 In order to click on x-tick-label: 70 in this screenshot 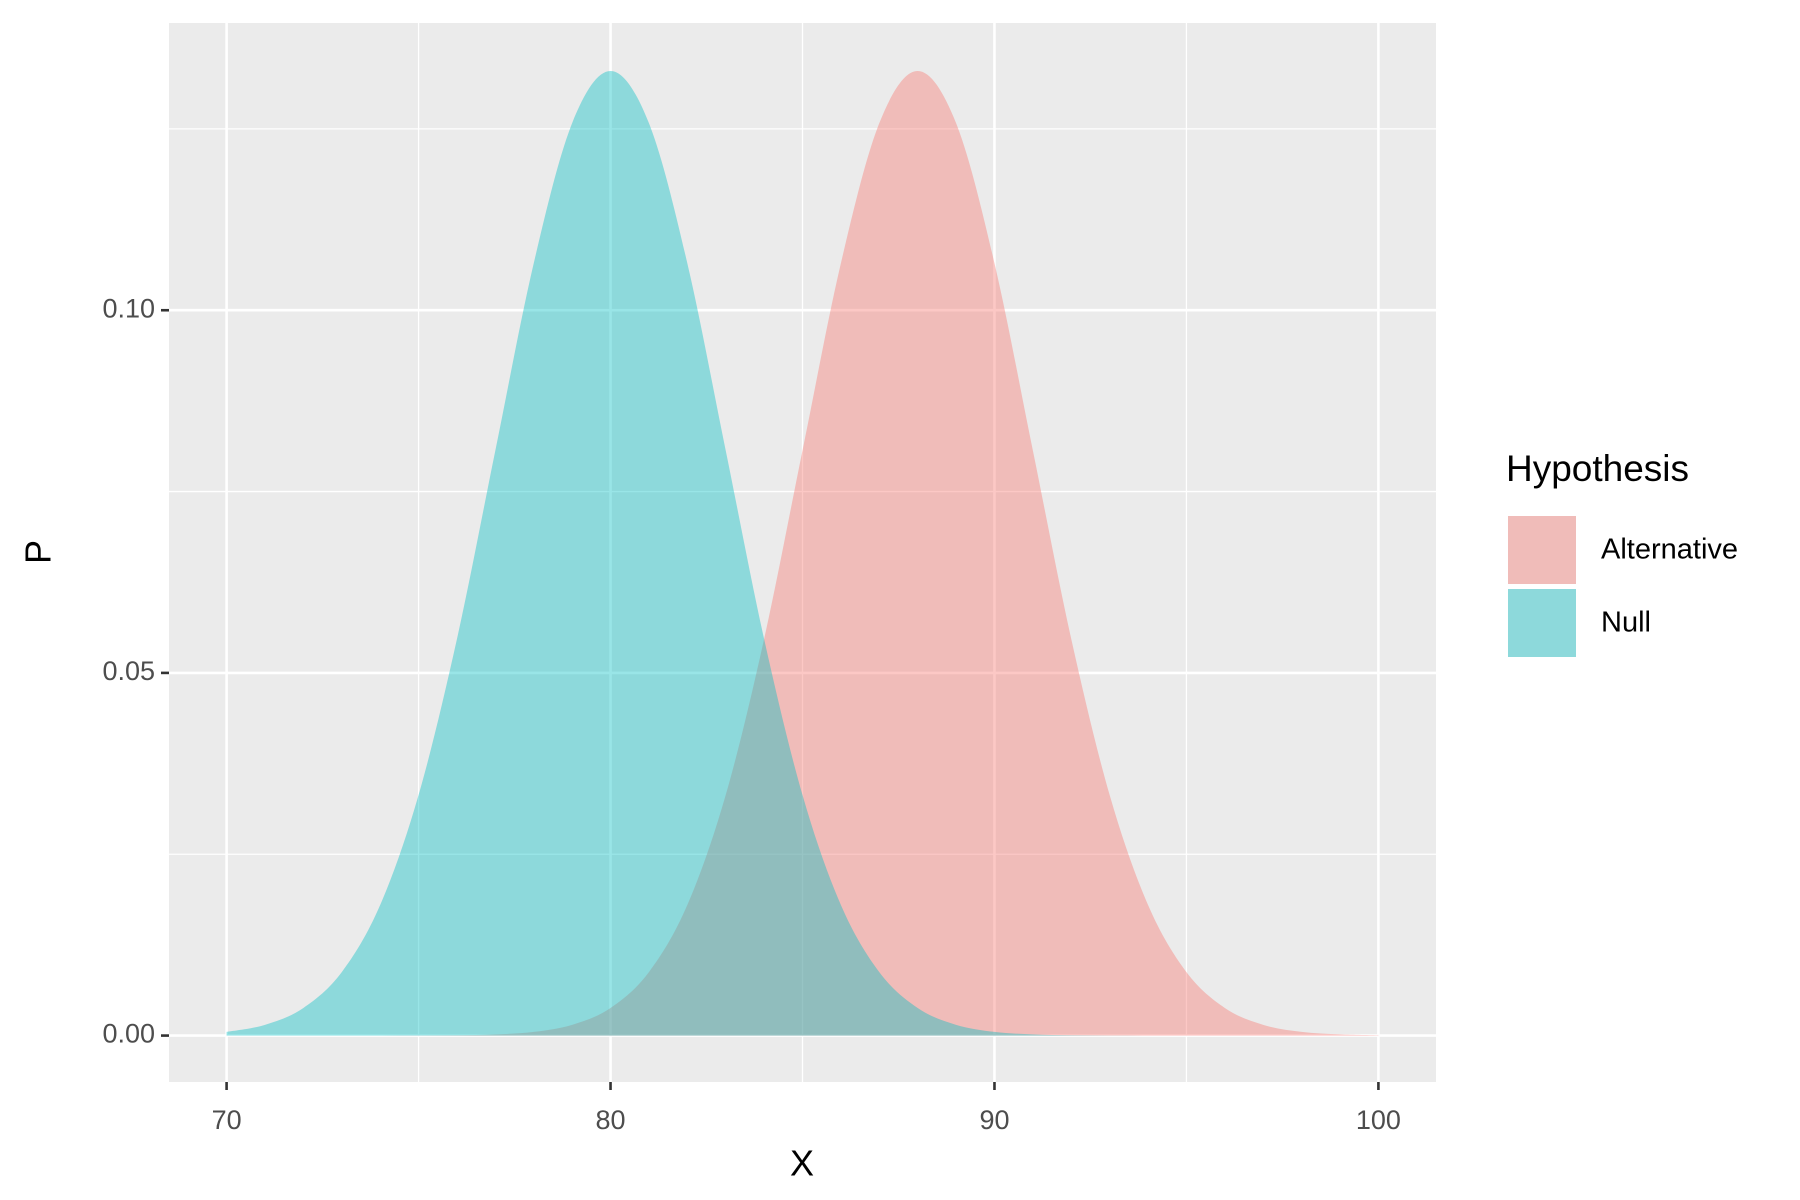, I will do `click(227, 1120)`.